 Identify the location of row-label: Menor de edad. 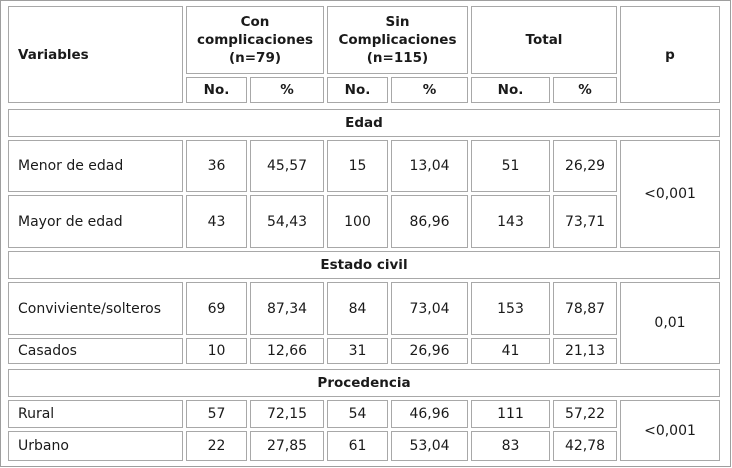
(95, 166).